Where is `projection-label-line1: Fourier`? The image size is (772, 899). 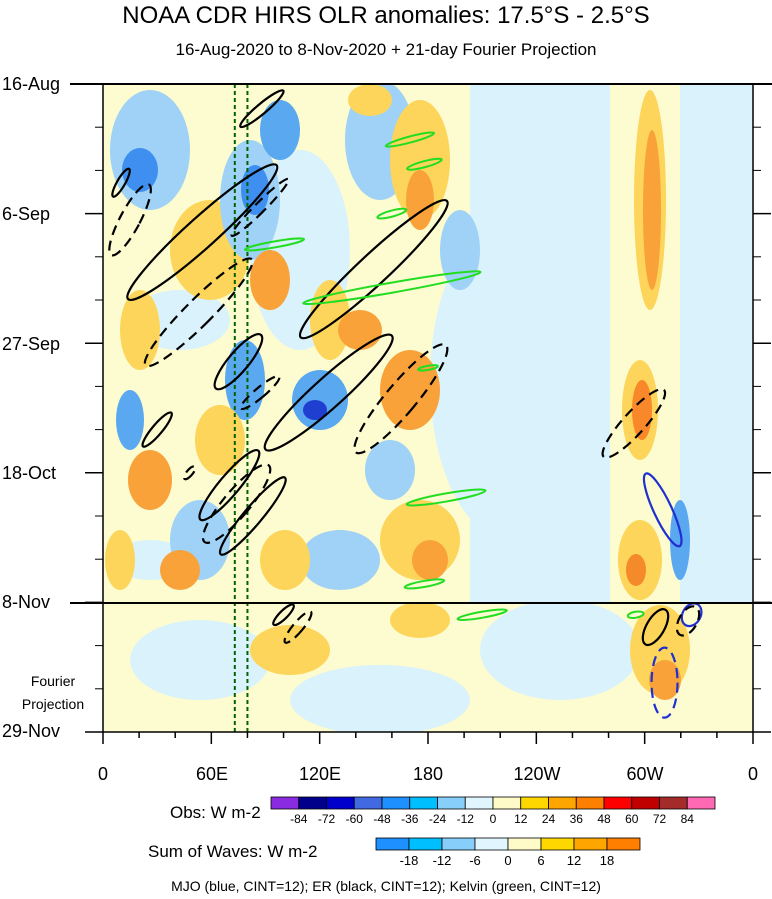
projection-label-line1: Fourier is located at coordinates (53, 681).